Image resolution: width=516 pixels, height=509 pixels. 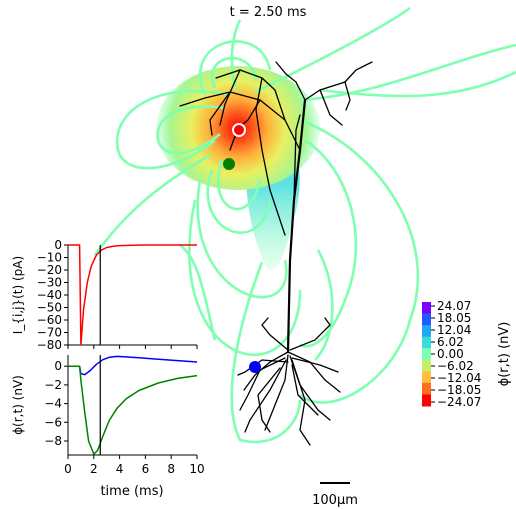 I want to click on y-tick-label: −10, so click(x=49, y=258).